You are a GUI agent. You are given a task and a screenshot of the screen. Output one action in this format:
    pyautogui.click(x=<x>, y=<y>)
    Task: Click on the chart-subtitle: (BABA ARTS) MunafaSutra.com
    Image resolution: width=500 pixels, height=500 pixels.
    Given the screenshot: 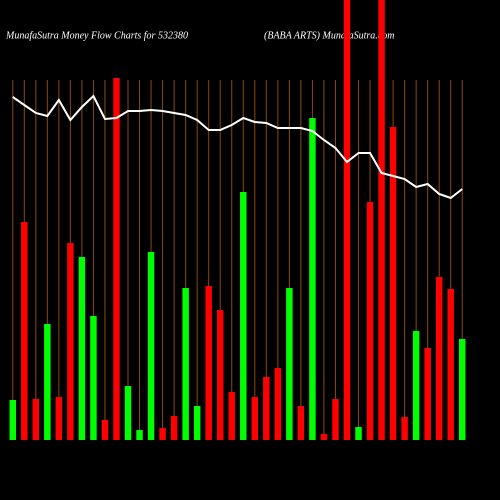 What is the action you would take?
    pyautogui.click(x=329, y=35)
    